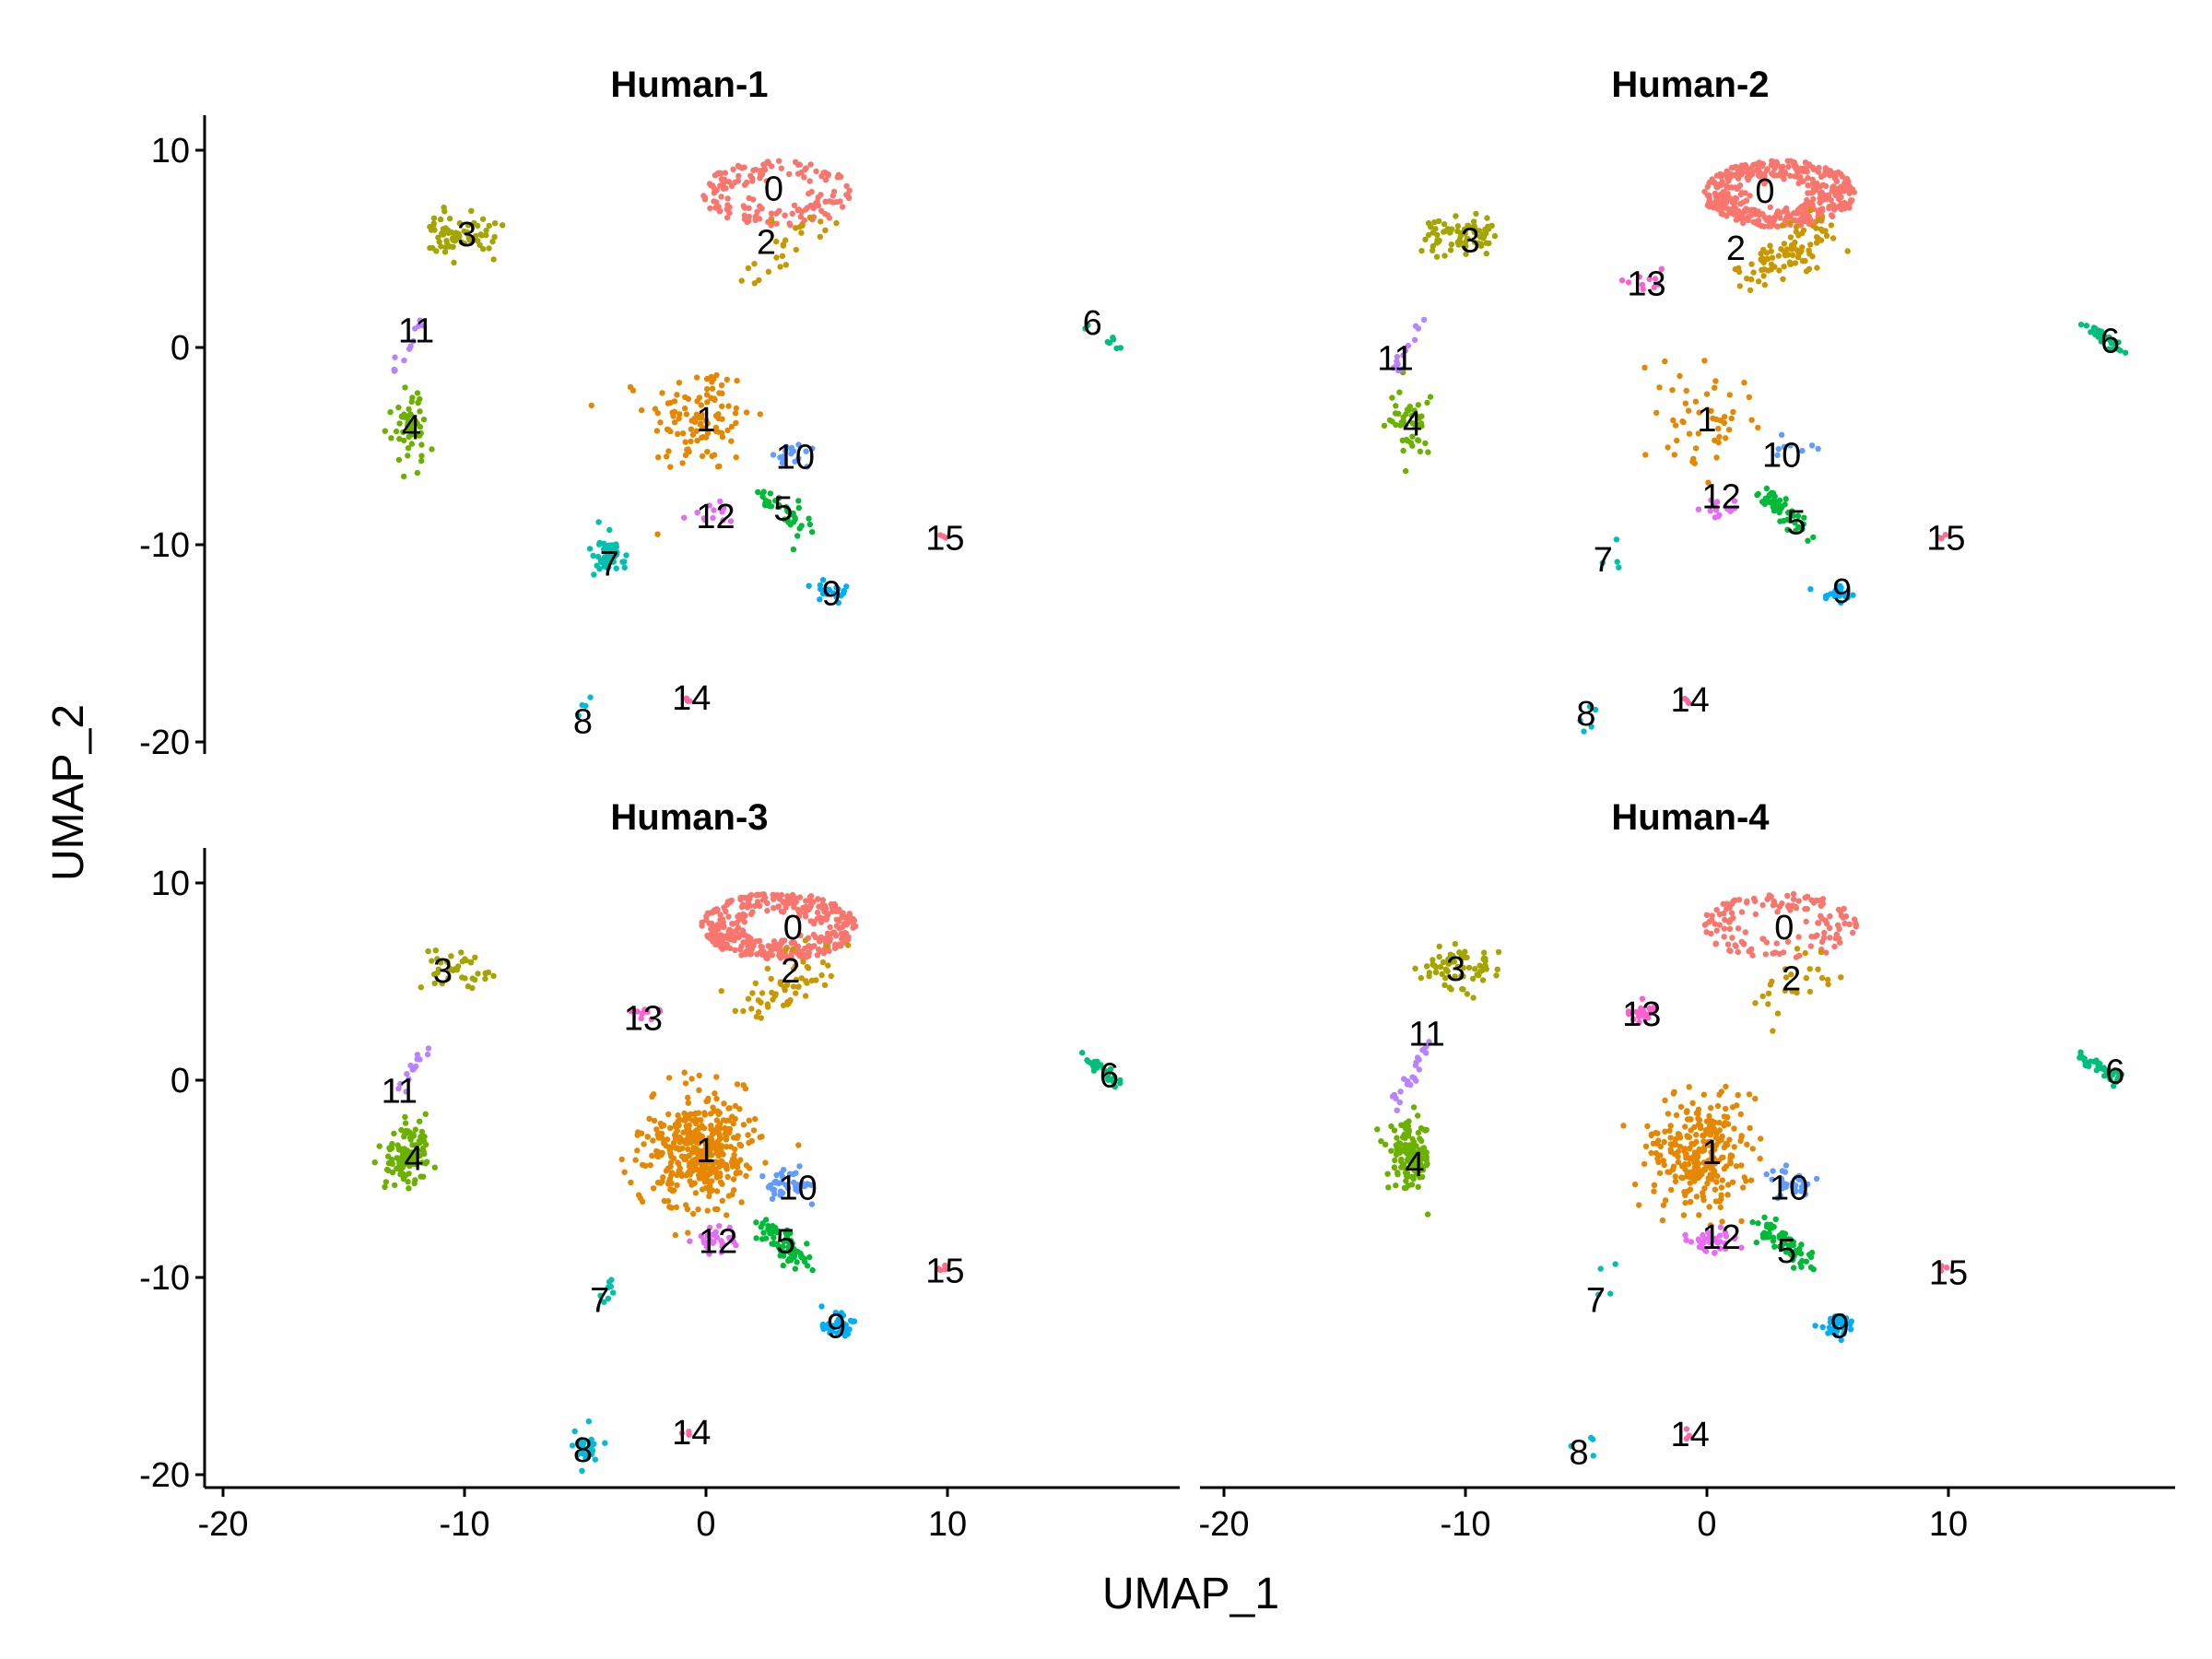 This screenshot has height=1659, width=2212. I want to click on cluster-label-0: 0, so click(793, 928).